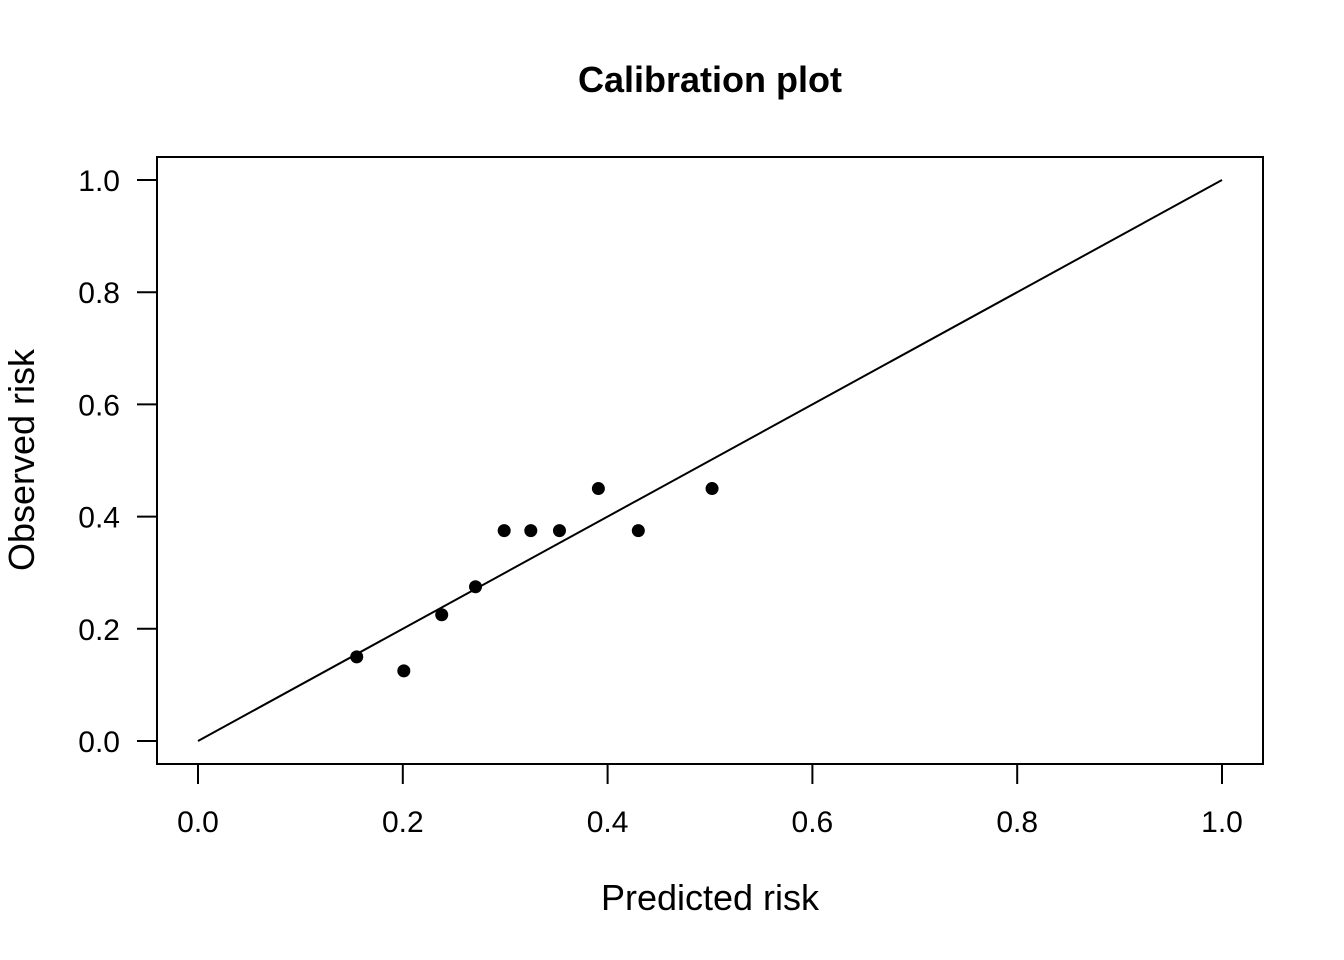  I want to click on data-points, so click(534, 580).